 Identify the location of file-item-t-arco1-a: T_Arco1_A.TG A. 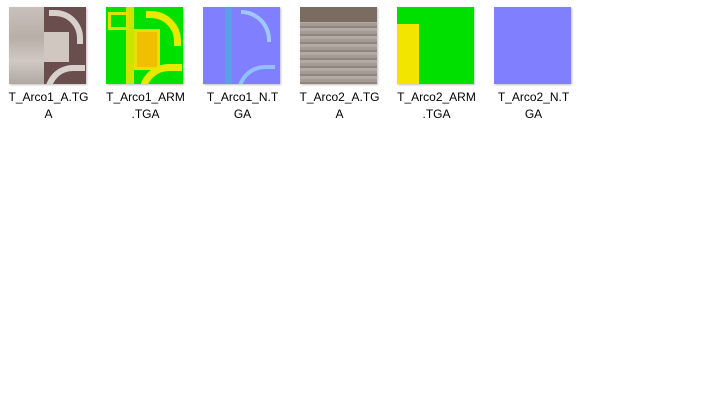
(48, 65).